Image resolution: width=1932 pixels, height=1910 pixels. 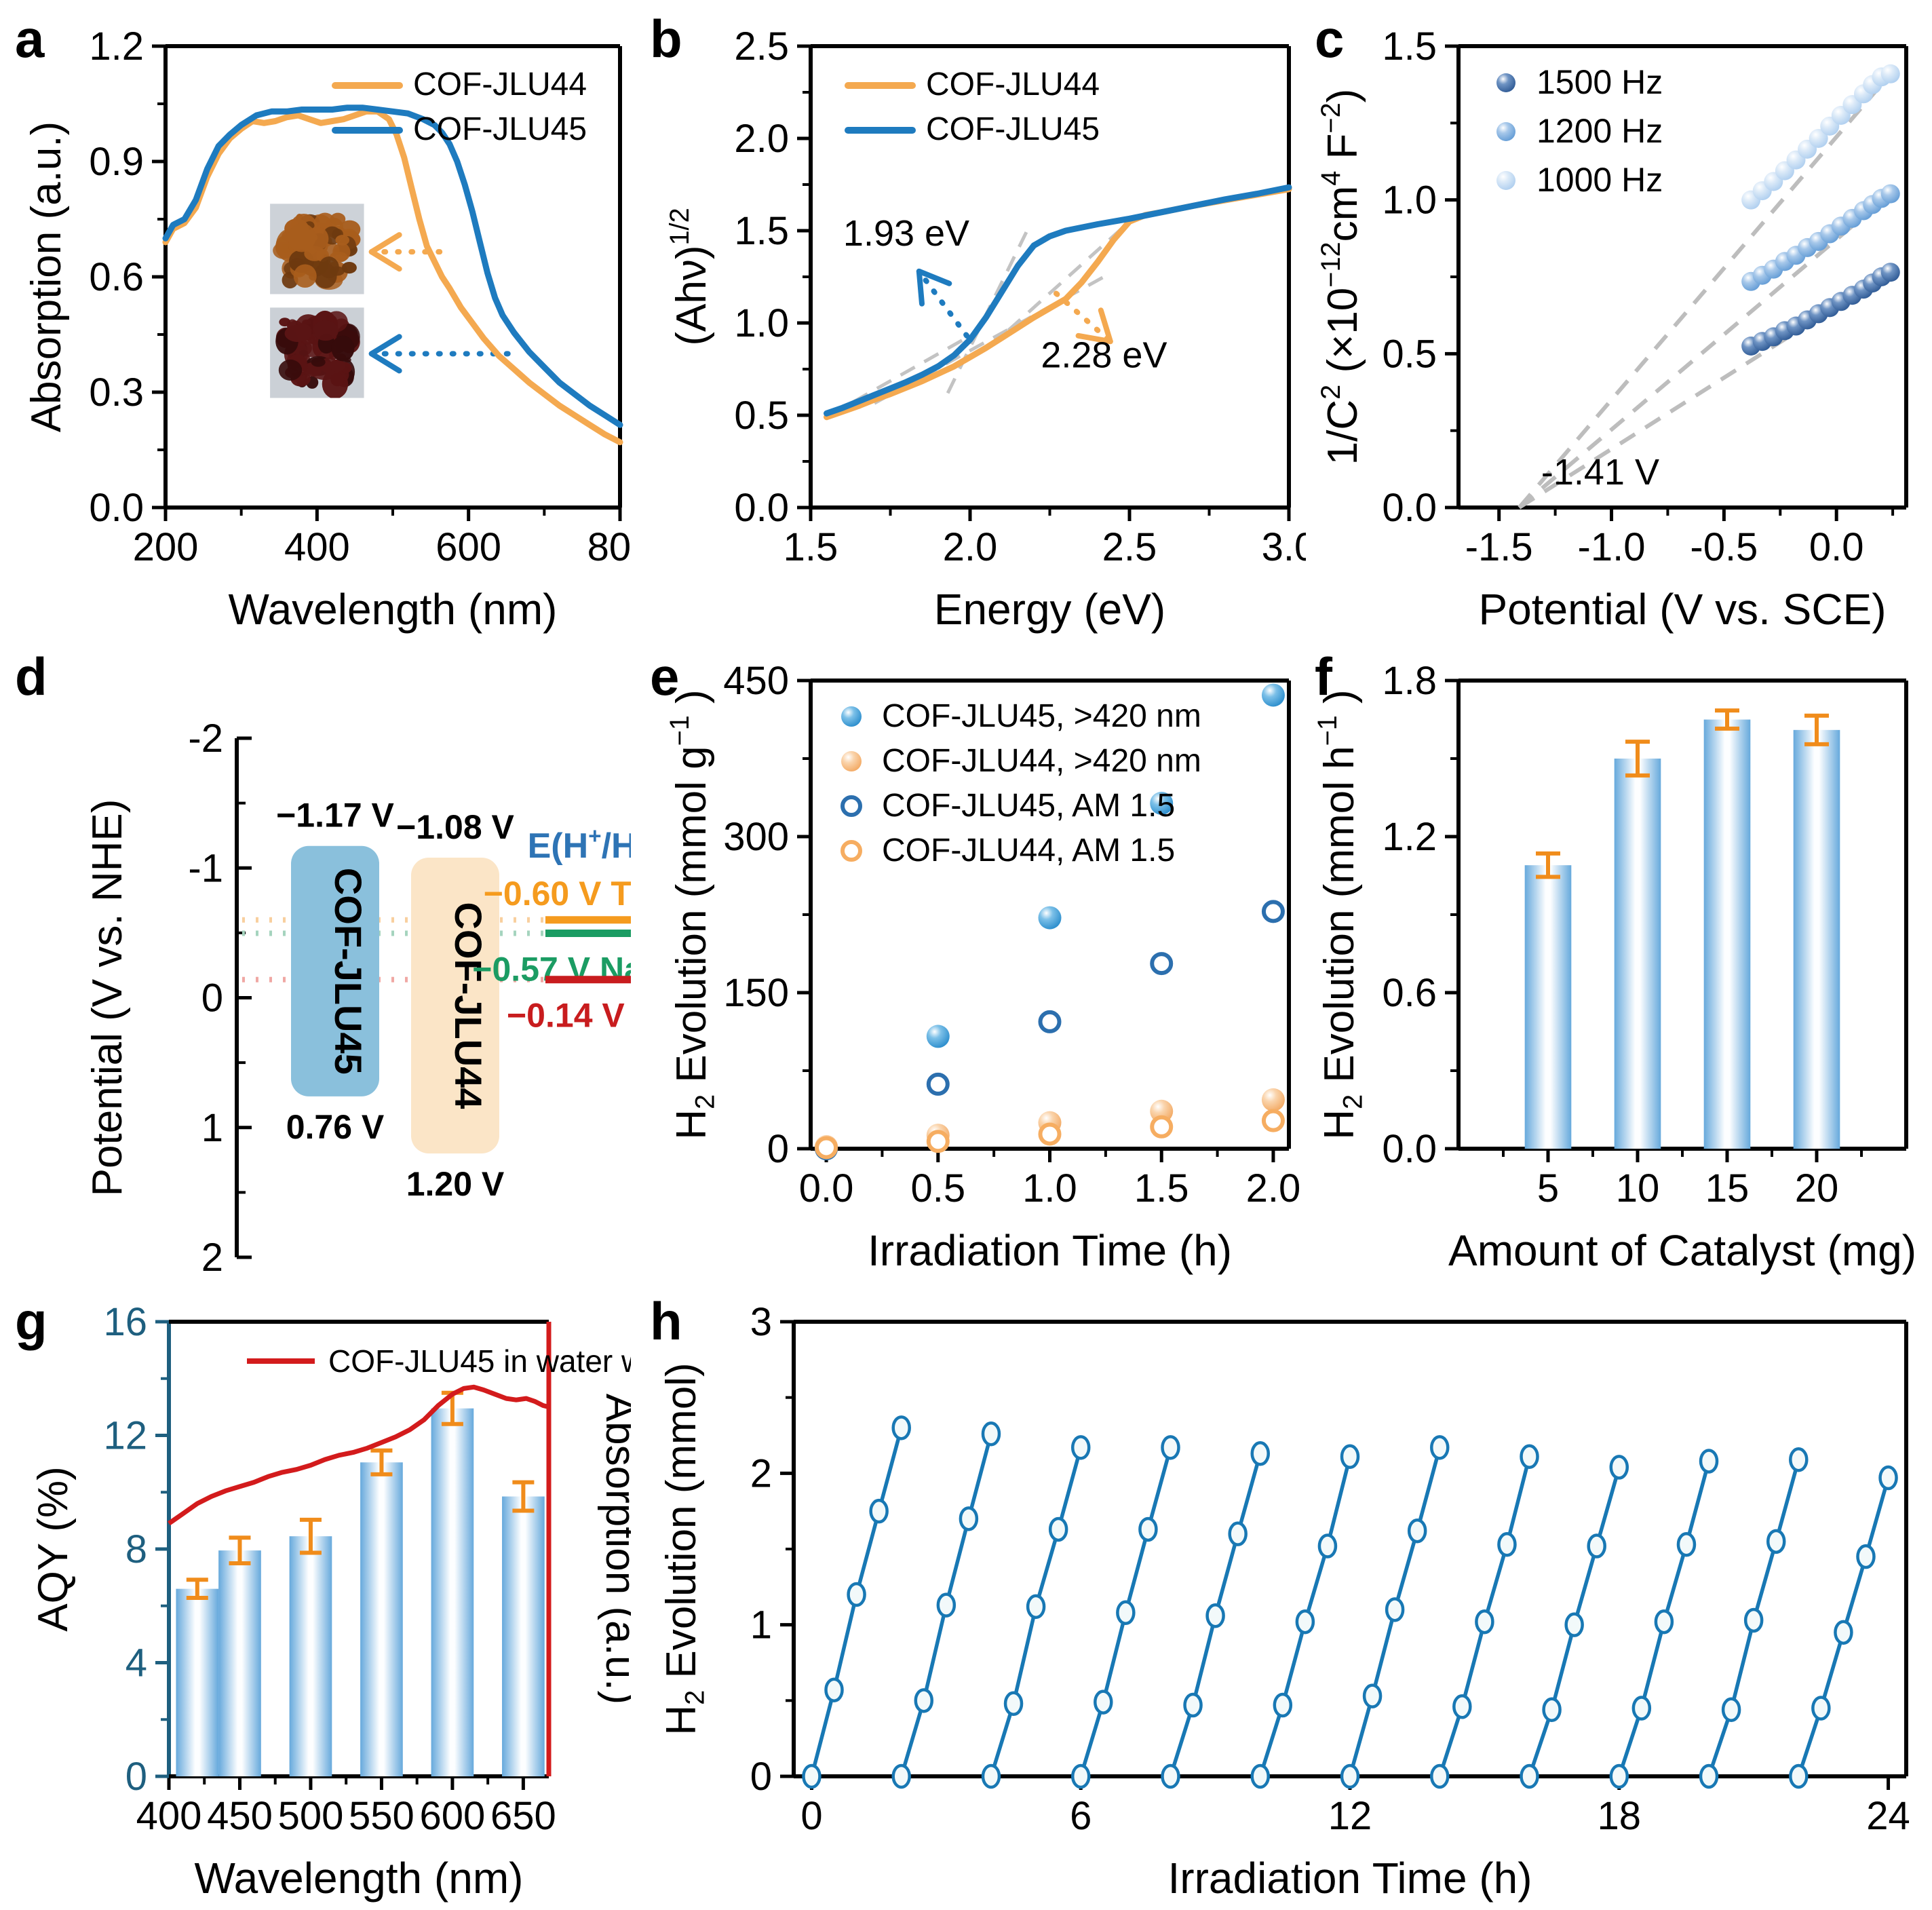 I want to click on COF-JLU45-powder-photo, so click(x=317, y=352).